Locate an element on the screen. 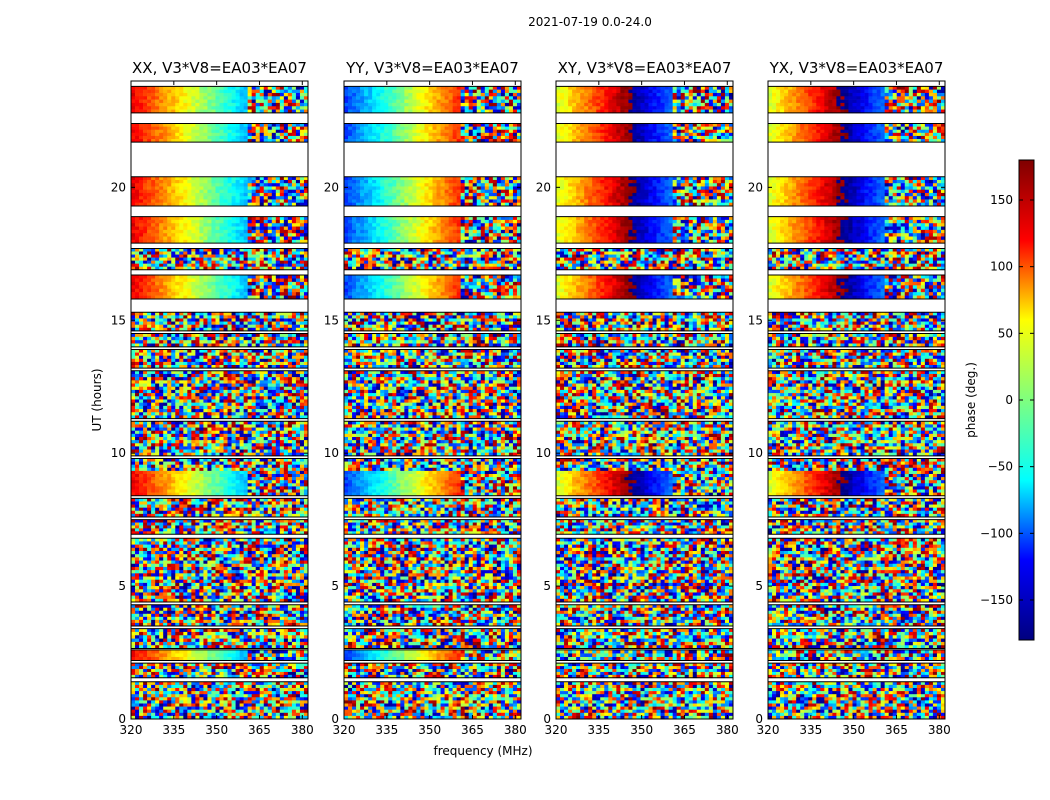 The image size is (1050, 800). y-tick-label: 5 is located at coordinates (547, 586).